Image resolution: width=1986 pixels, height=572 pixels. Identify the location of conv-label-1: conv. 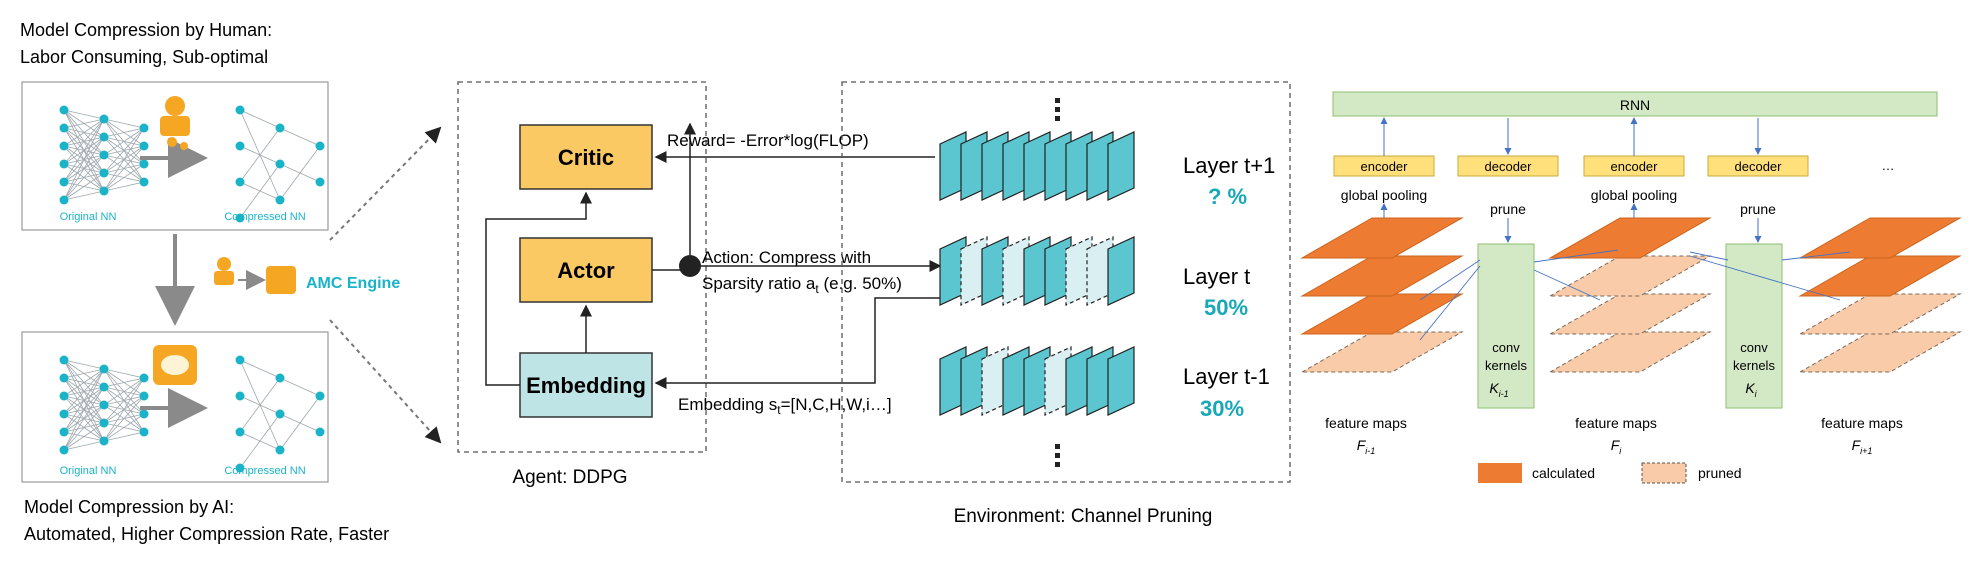
(1506, 347).